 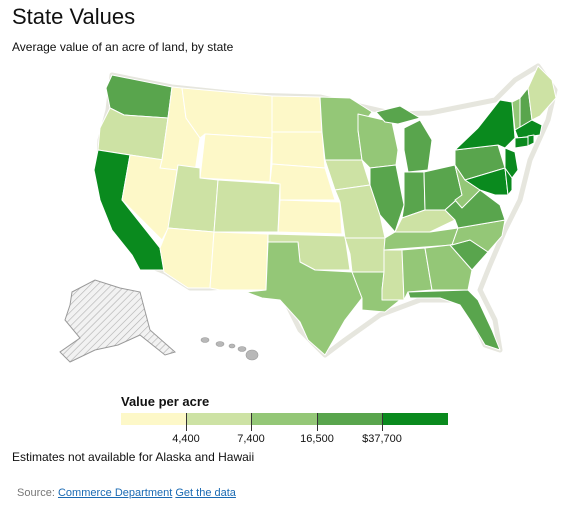 What do you see at coordinates (393, 275) in the screenshot?
I see `state-ms` at bounding box center [393, 275].